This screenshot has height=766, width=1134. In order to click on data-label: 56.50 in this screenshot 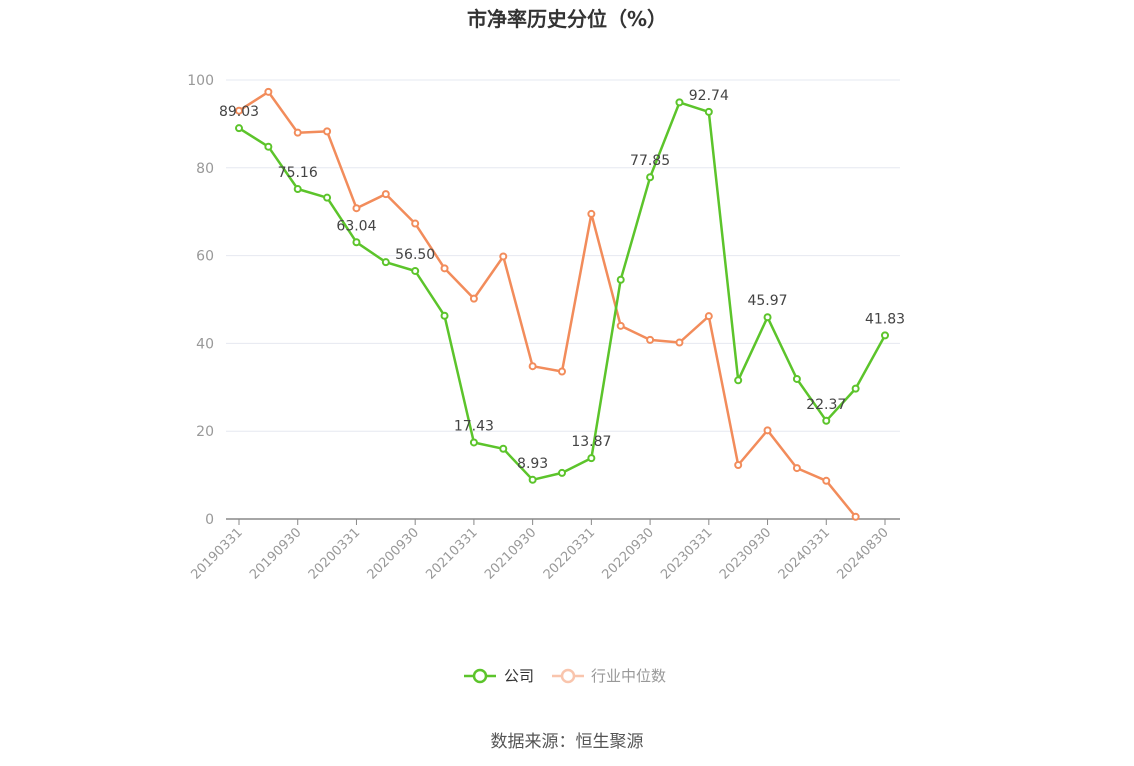, I will do `click(415, 255)`.